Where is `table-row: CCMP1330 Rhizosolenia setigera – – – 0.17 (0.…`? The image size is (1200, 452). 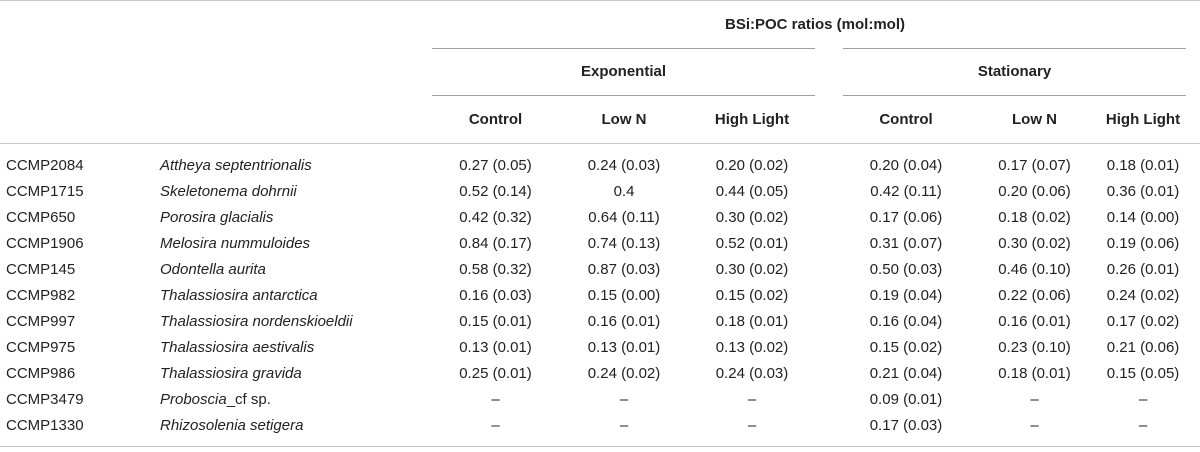 table-row: CCMP1330 Rhizosolenia setigera – – – 0.17 (0.… is located at coordinates (600, 425).